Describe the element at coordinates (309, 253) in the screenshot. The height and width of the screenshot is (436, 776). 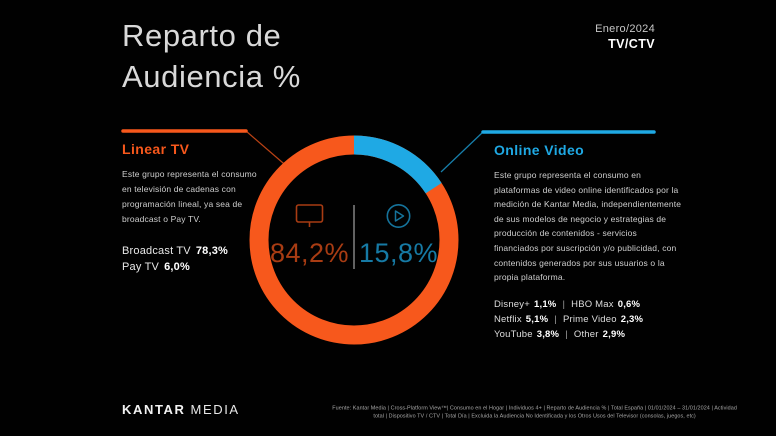
I see `linear-share-value: 84,2%` at that location.